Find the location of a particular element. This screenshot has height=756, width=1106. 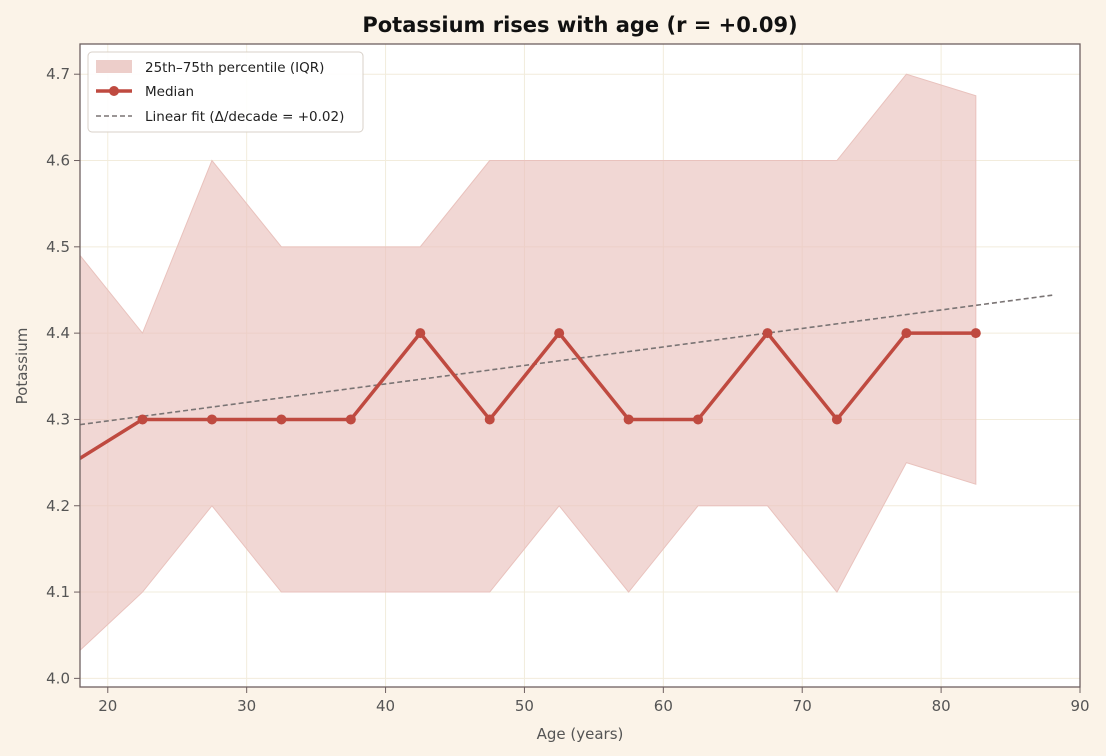

x-tick-label: 40 is located at coordinates (385, 706).